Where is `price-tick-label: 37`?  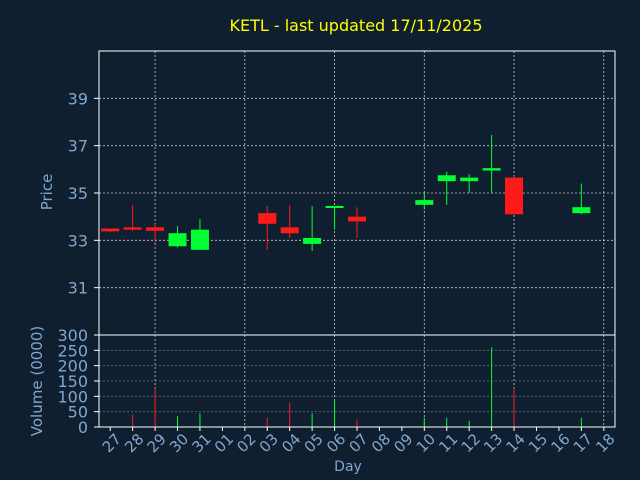 price-tick-label: 37 is located at coordinates (78, 146).